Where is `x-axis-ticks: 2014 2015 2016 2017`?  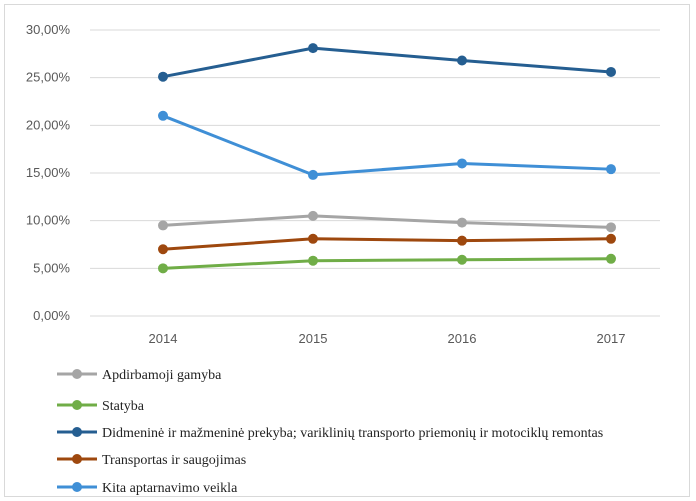 x-axis-ticks: 2014 2015 2016 2017 is located at coordinates (387, 338).